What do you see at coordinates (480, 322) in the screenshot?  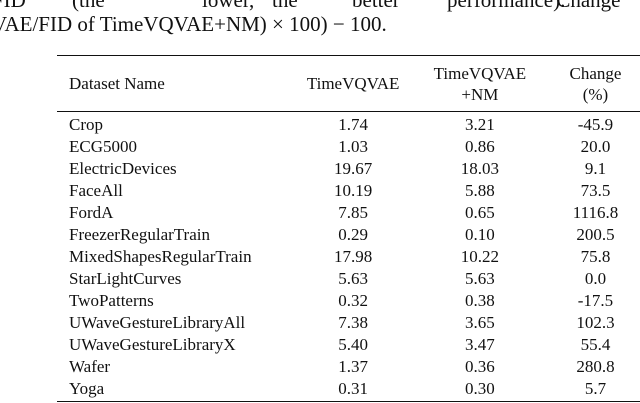 I see `cell-timevqvae-nm: 3.65` at bounding box center [480, 322].